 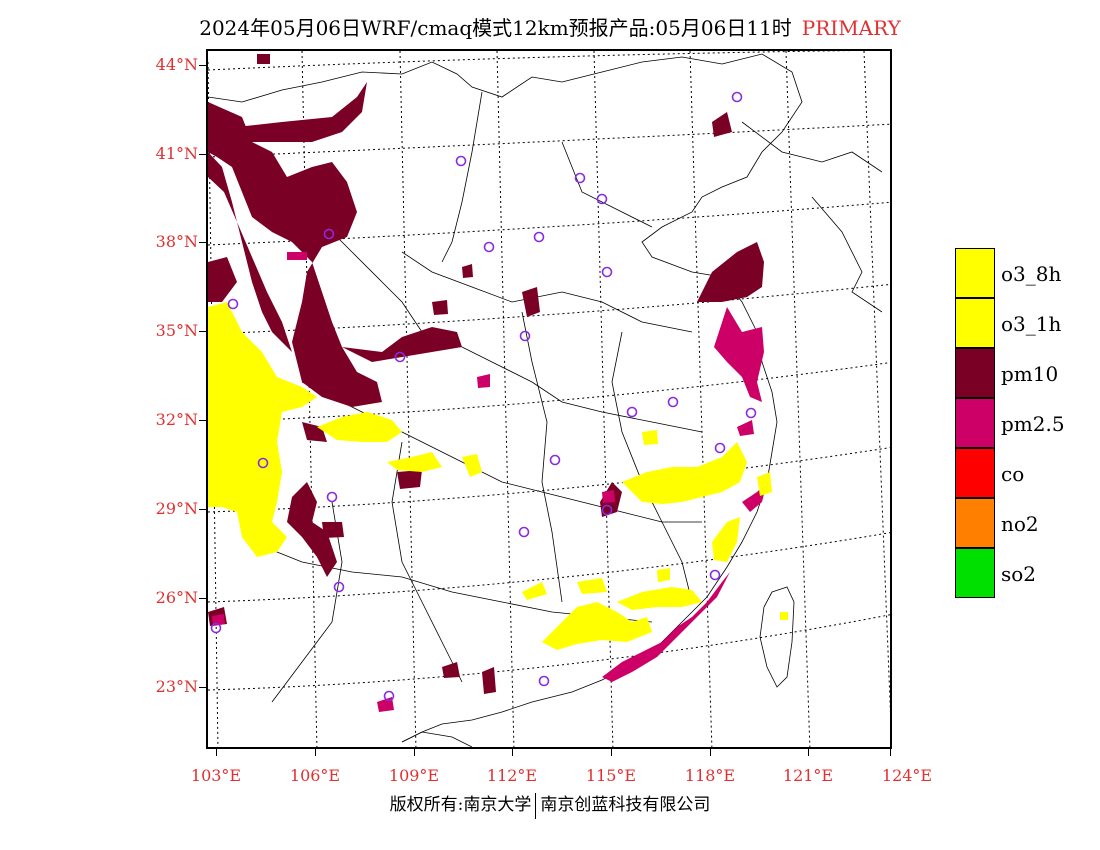 I want to click on legend-label: pm2.5, so click(x=1033, y=424).